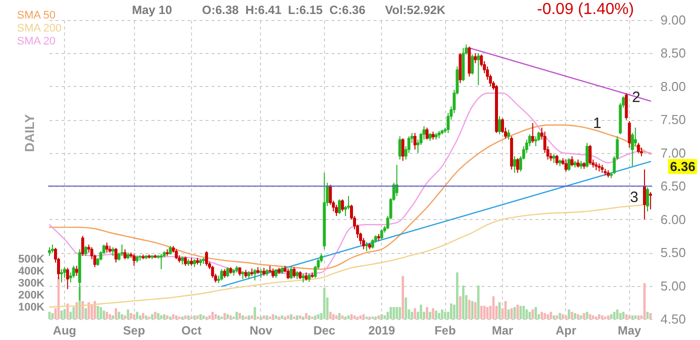 This screenshot has height=340, width=700. Describe the element at coordinates (673, 252) in the screenshot. I see `y-tick-label: 5.50` at that location.